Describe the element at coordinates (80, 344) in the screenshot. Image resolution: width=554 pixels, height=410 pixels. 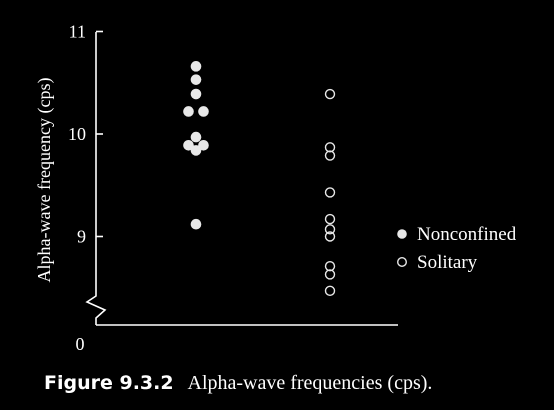
I see `axis-zero-label: 0` at that location.